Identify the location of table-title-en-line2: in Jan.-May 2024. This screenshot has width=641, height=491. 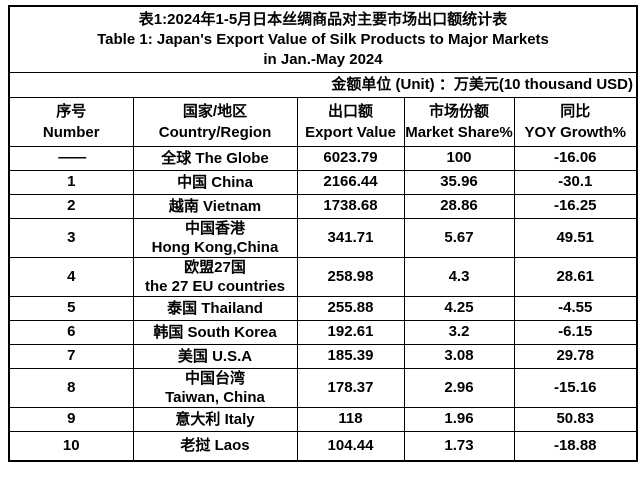
(323, 59).